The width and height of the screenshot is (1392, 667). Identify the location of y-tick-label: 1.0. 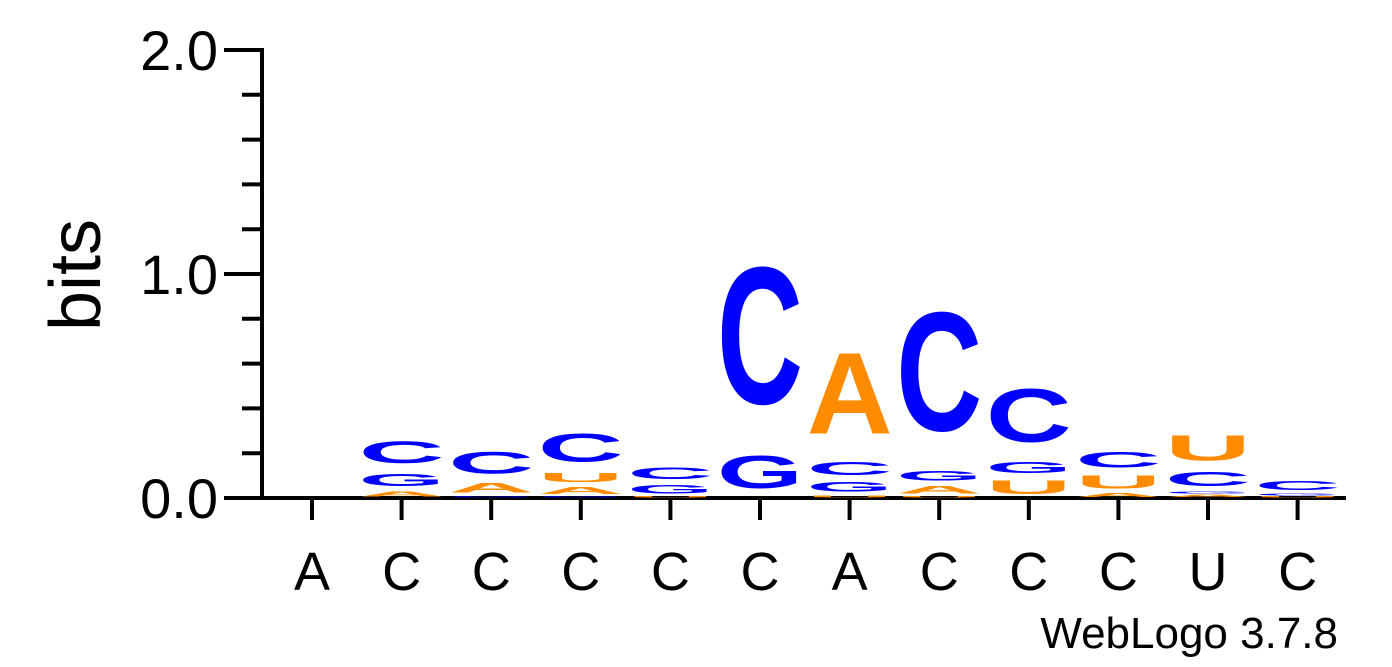
(179, 274).